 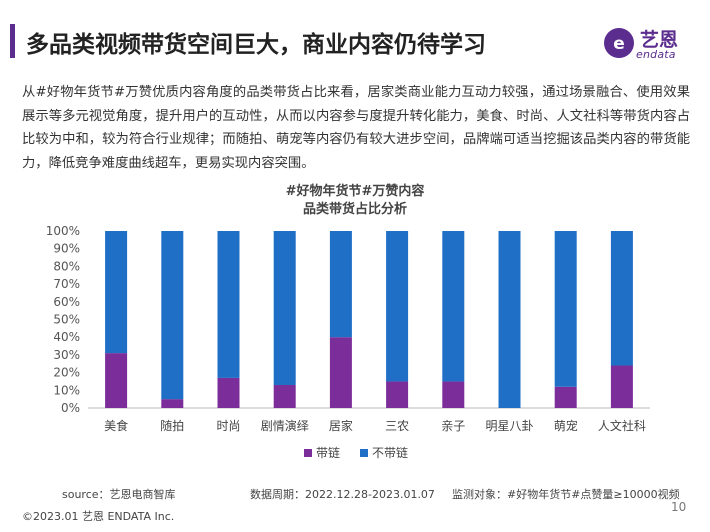 I want to click on y-tick-label: 30%, so click(x=66, y=355).